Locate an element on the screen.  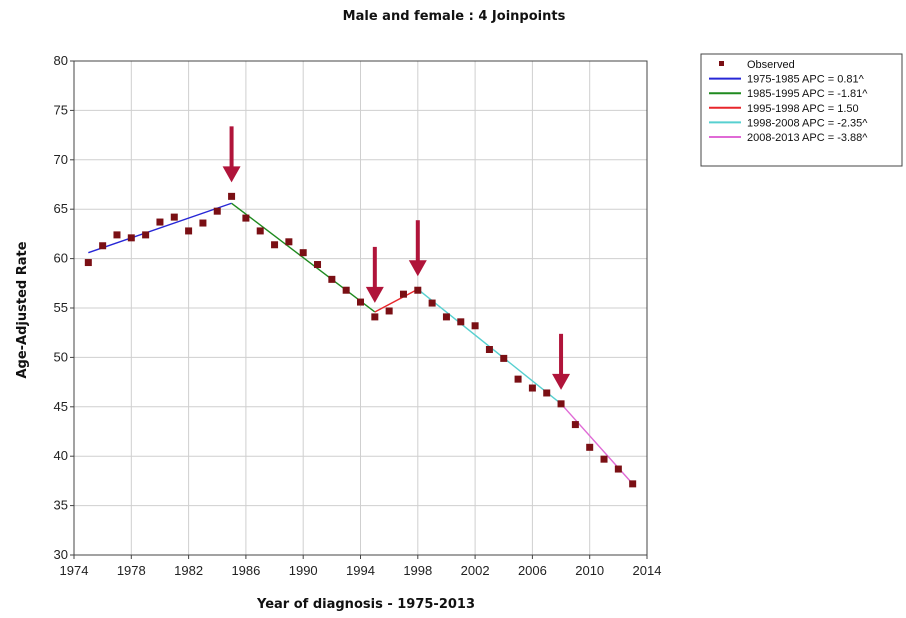
y-tick-label: 65 is located at coordinates (61, 208).